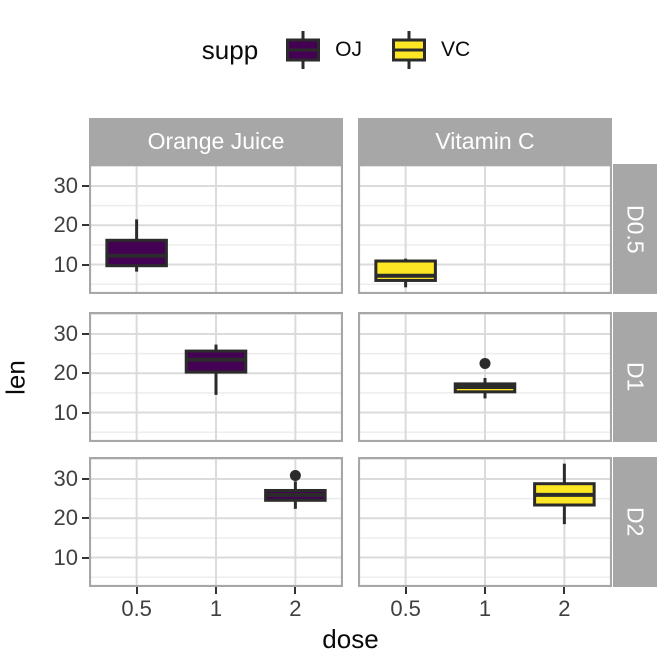  What do you see at coordinates (230, 49) in the screenshot?
I see `legend-title: supp` at bounding box center [230, 49].